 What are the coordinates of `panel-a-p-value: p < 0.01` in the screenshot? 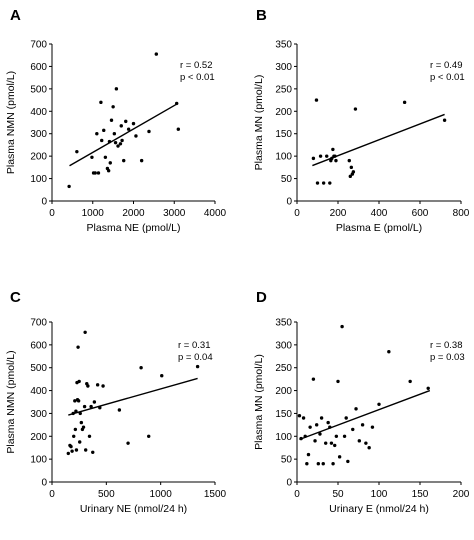 It's located at (197, 77).